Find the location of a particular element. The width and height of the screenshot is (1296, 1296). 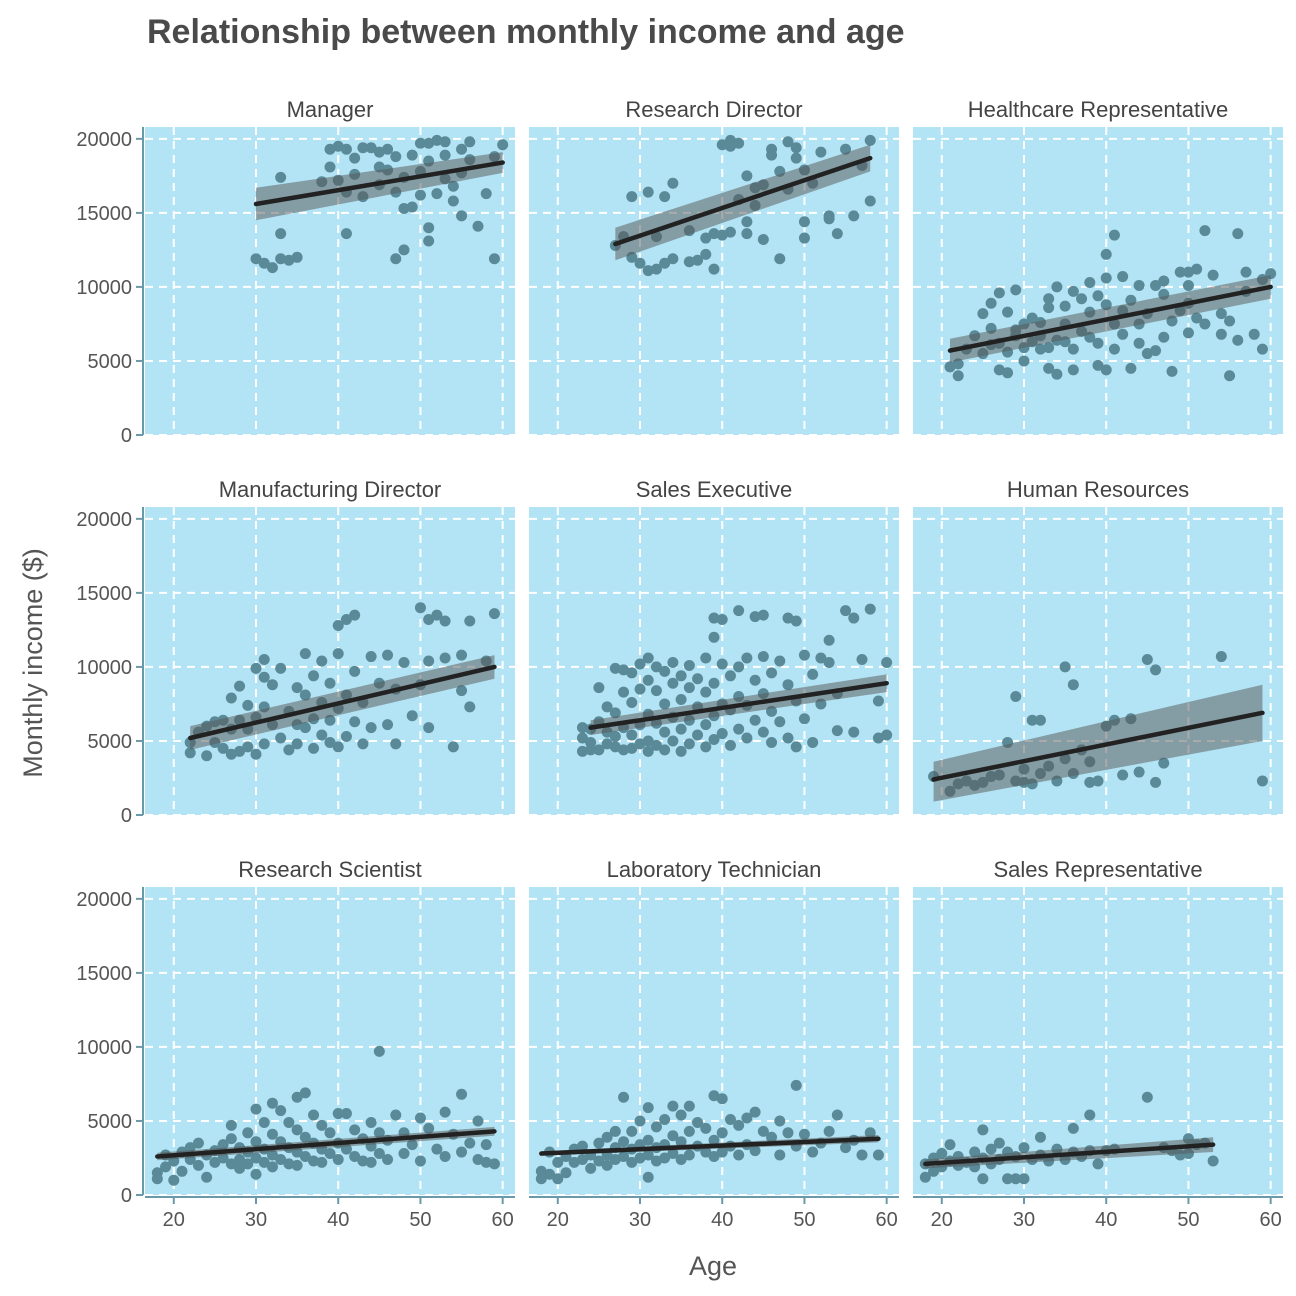

y-tick-label: 5000 is located at coordinates (110, 742).